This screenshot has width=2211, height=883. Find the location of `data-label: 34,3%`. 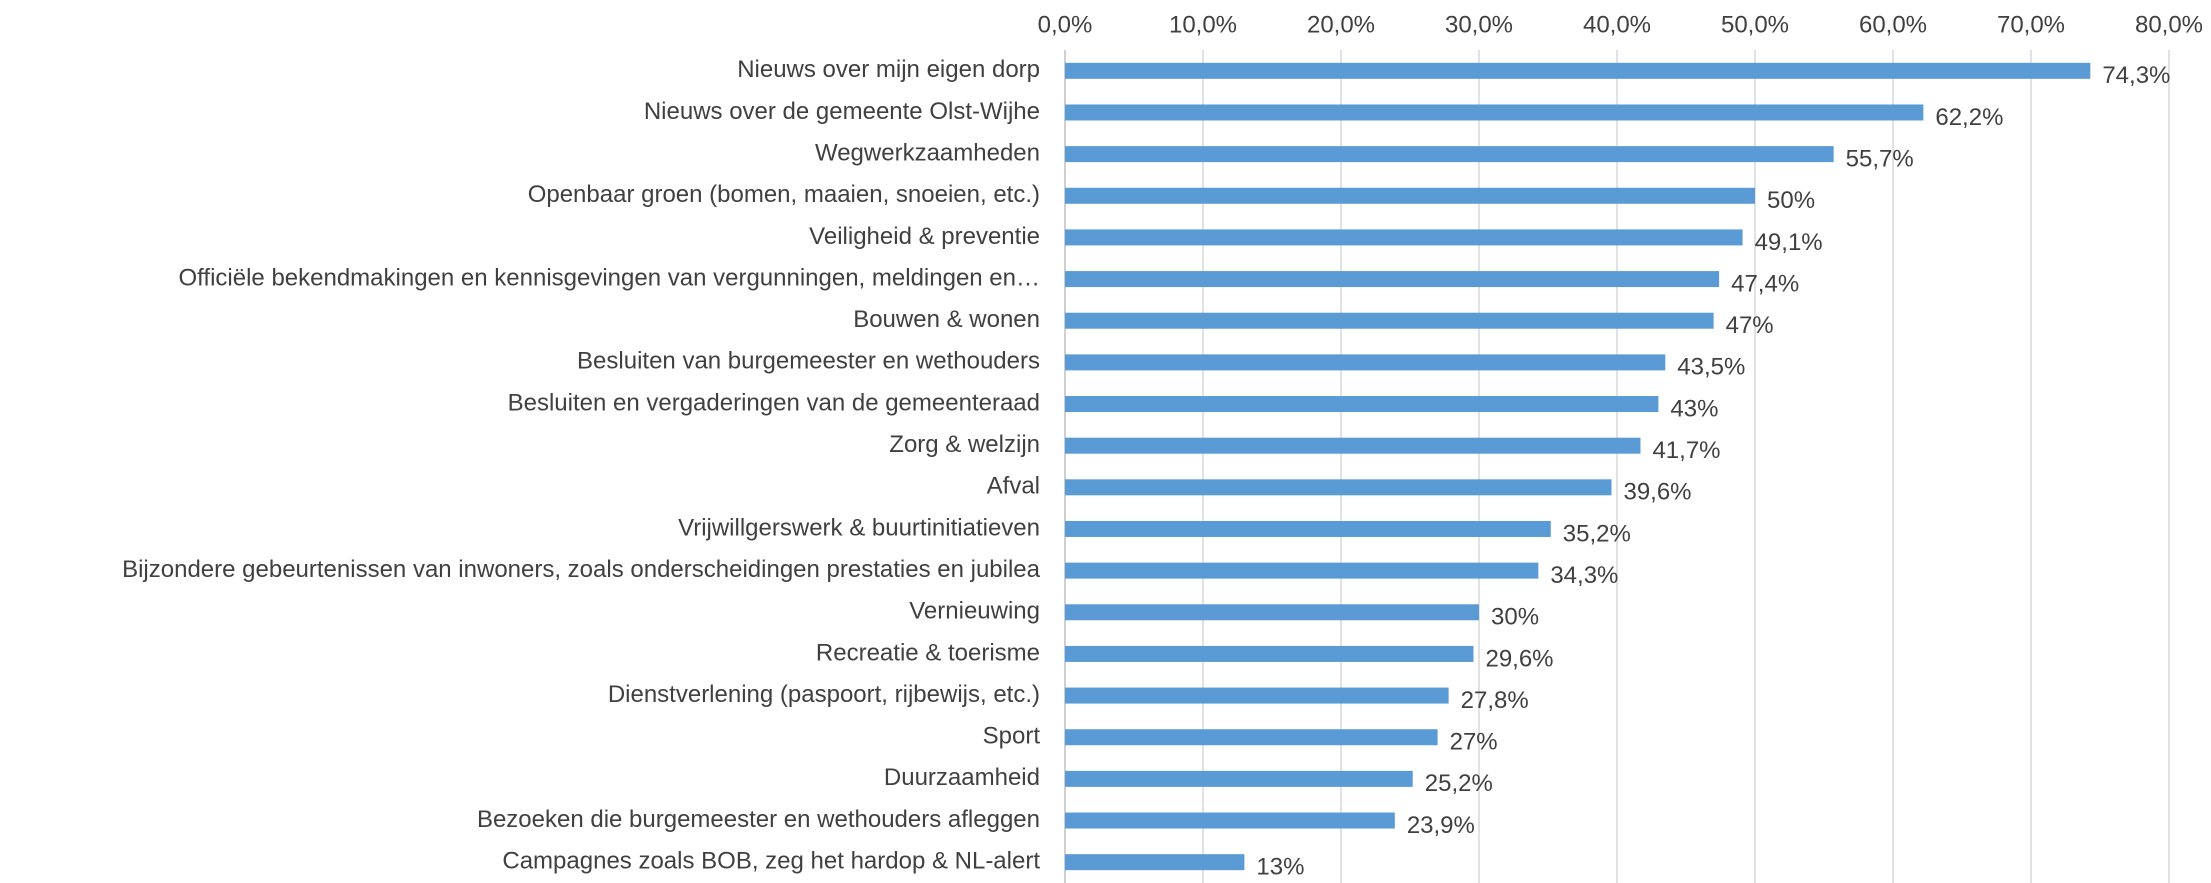

data-label: 34,3% is located at coordinates (1584, 575).